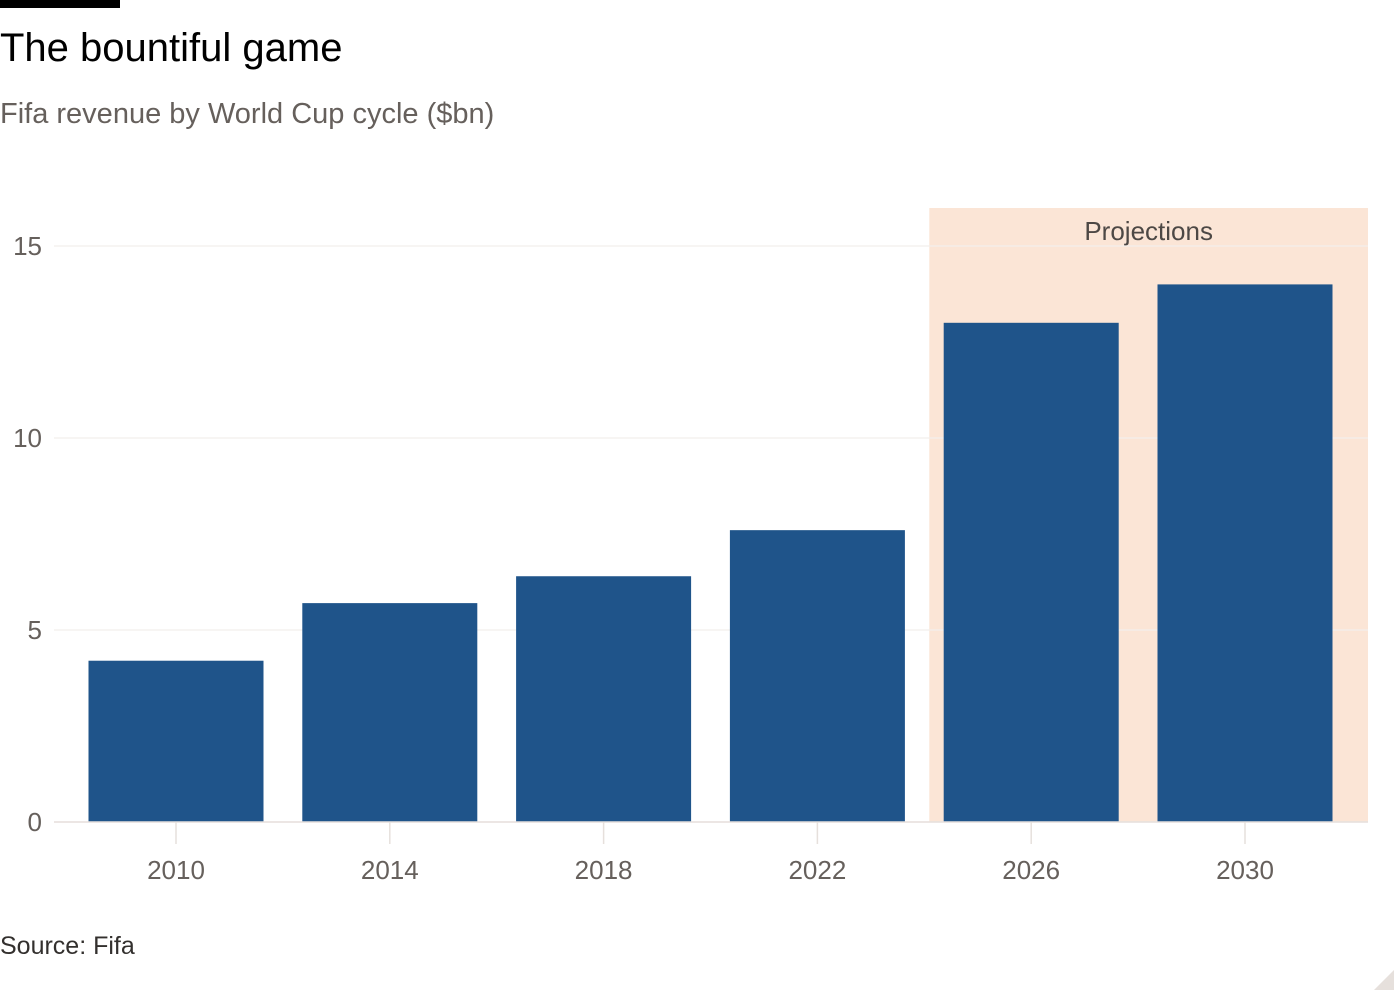  Describe the element at coordinates (60, 4) in the screenshot. I see `top-rule` at that location.